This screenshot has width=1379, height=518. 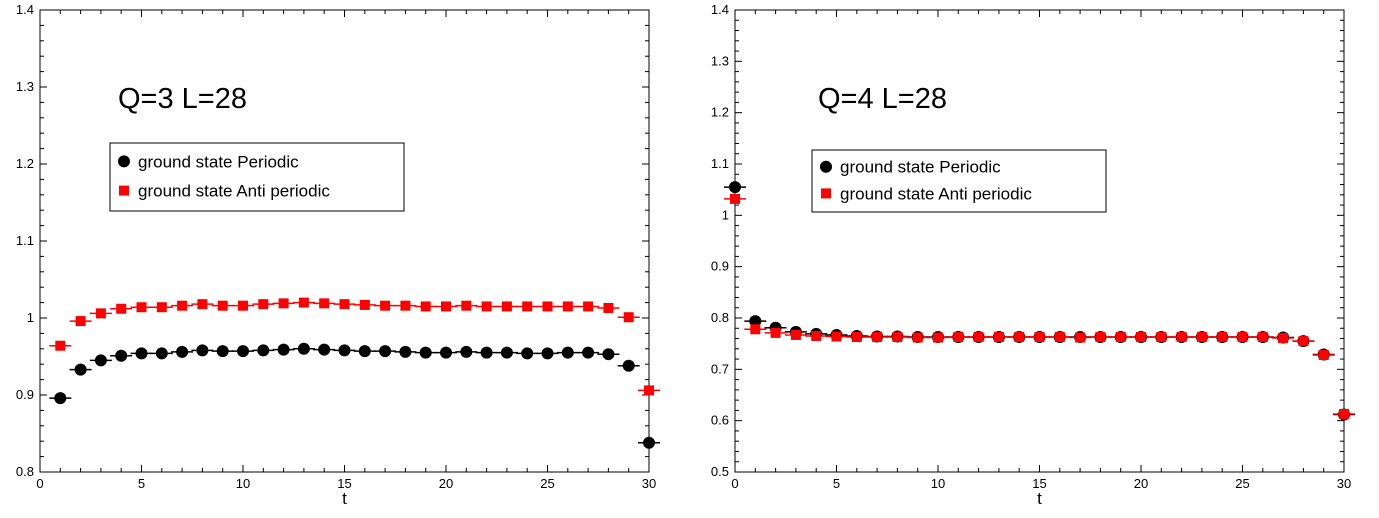 What do you see at coordinates (25, 240) in the screenshot?
I see `y-tick-label: 1.1` at bounding box center [25, 240].